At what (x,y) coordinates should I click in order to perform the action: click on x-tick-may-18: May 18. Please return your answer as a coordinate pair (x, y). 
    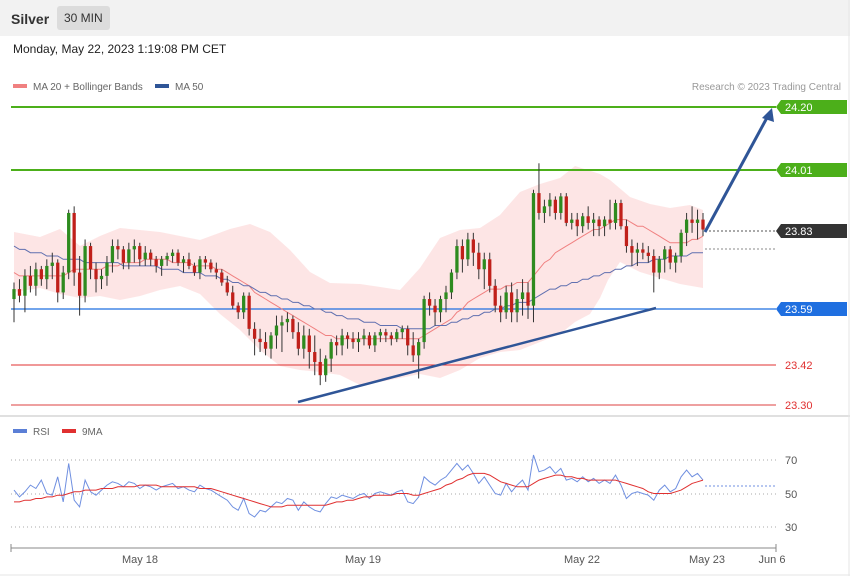
    Looking at the image, I should click on (140, 560).